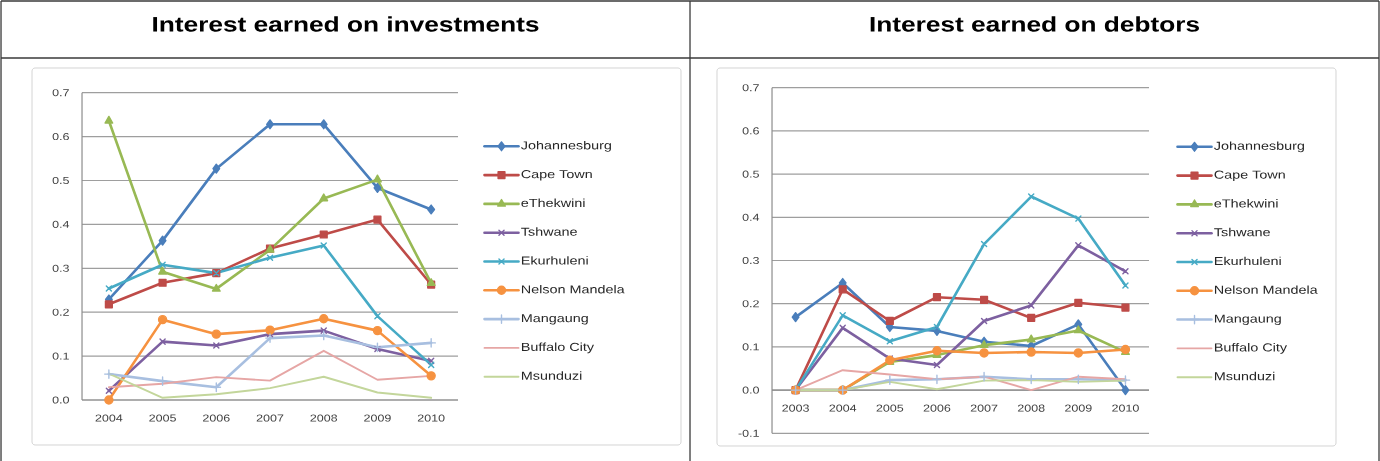 The height and width of the screenshot is (461, 1380). What do you see at coordinates (748, 433) in the screenshot?
I see `y-tick-label: -0.1` at bounding box center [748, 433].